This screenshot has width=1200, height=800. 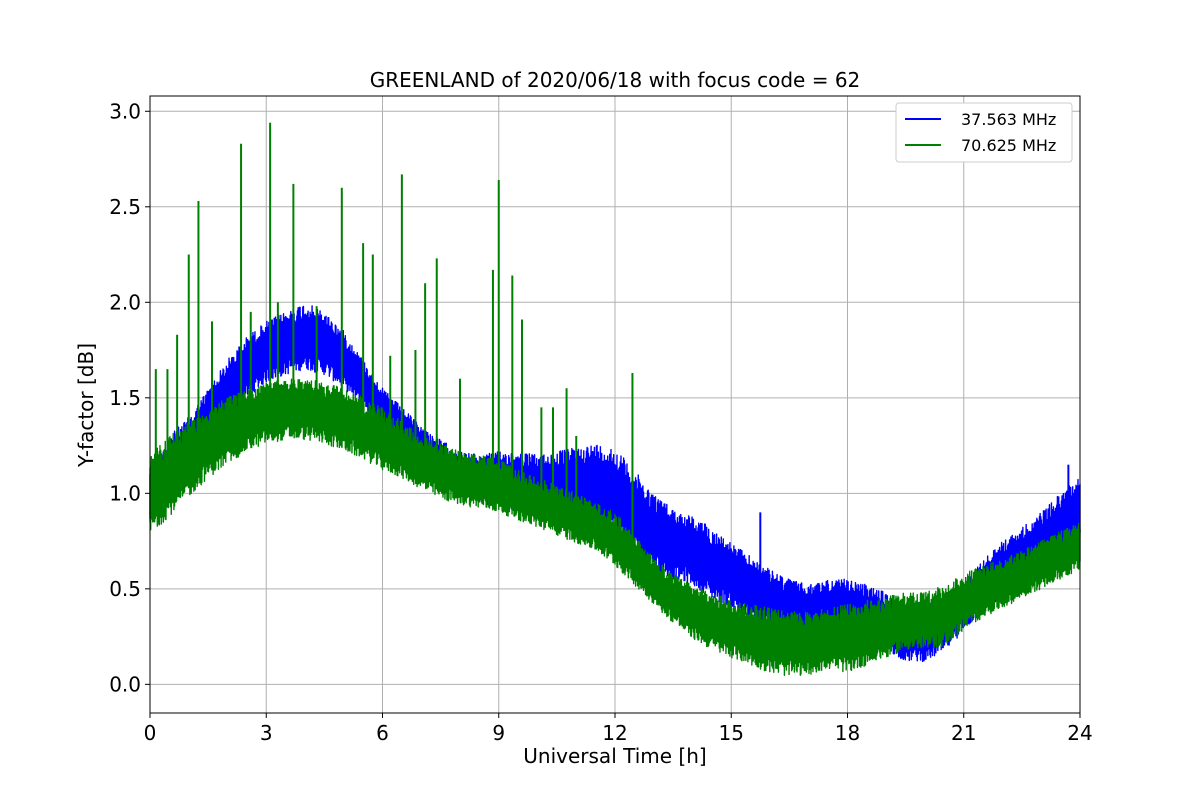 I want to click on y-tick-label: 1.5, so click(x=125, y=398).